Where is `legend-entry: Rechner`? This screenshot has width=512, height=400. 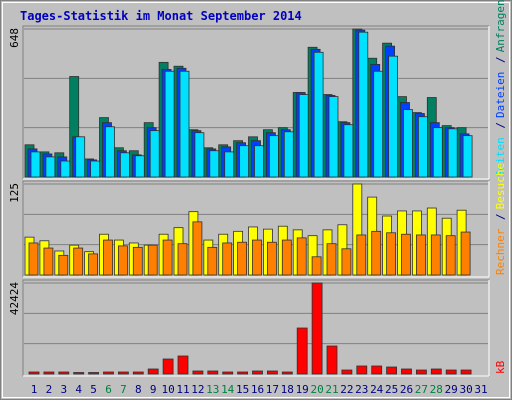
legend-entry: Rechner is located at coordinates (500, 251).